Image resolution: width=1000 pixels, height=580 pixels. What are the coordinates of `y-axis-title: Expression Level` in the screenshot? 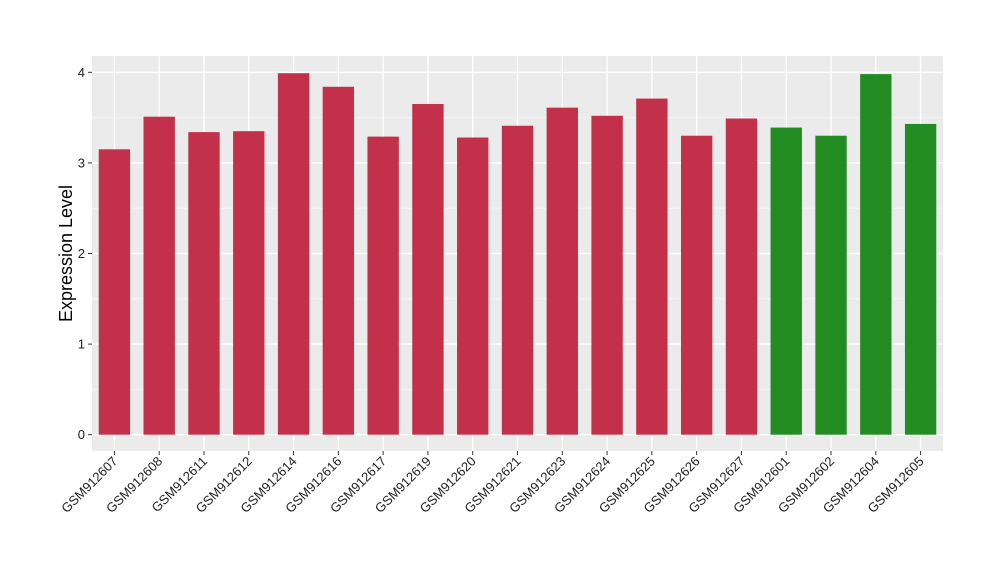 It's located at (66, 253).